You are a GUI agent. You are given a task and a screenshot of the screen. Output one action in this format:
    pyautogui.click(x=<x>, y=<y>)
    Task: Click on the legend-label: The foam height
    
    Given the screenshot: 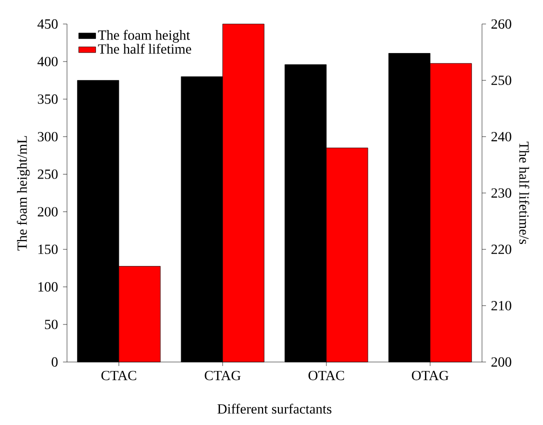 What is the action you would take?
    pyautogui.click(x=144, y=36)
    